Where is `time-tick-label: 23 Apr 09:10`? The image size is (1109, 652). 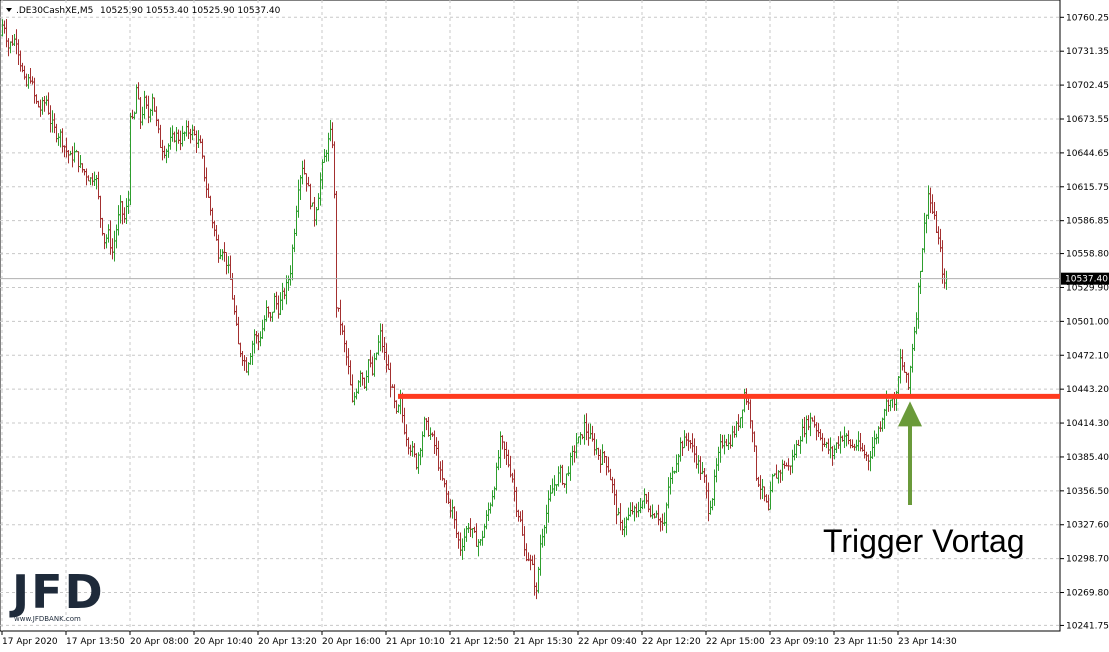
time-tick-label: 23 Apr 09:10 is located at coordinates (799, 642).